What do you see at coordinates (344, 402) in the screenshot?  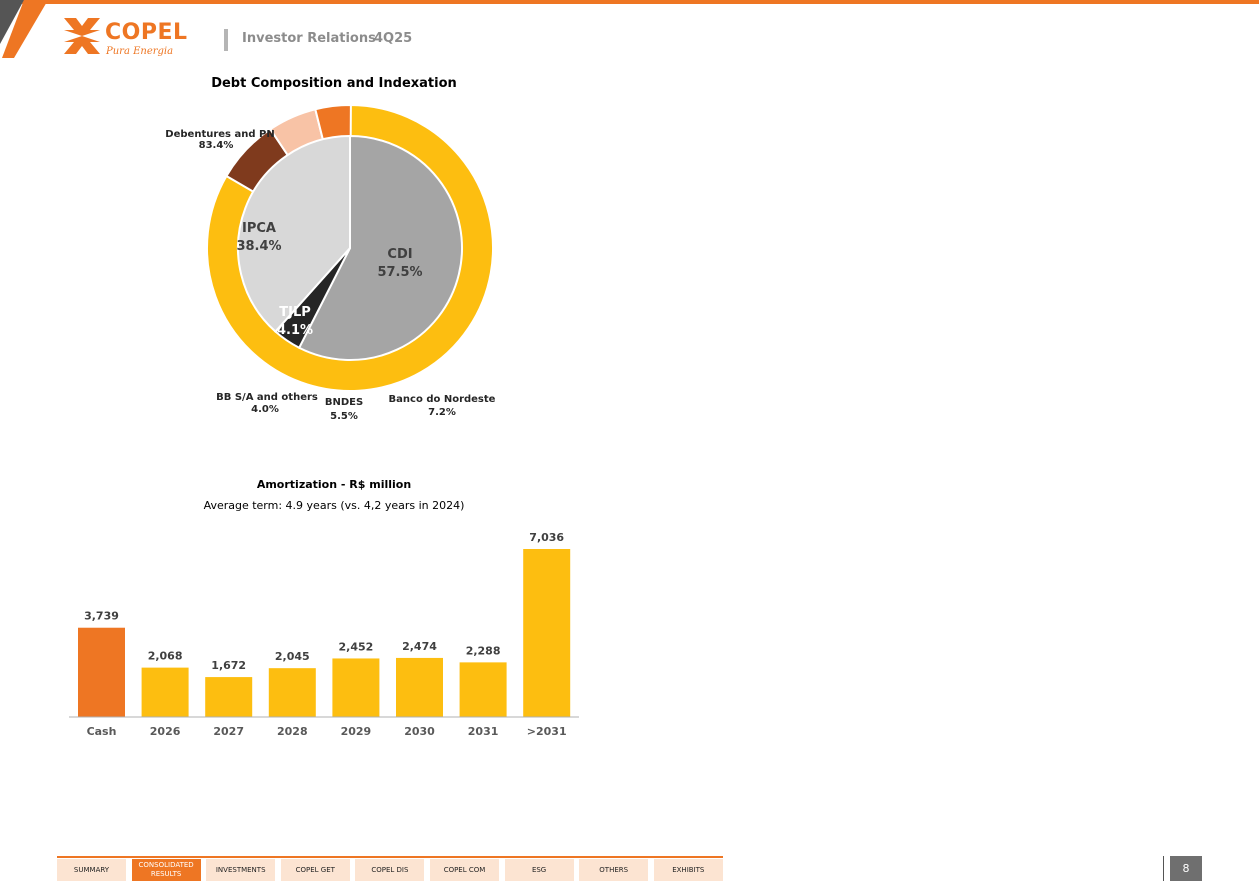 I see `label-bndes: BNDES` at bounding box center [344, 402].